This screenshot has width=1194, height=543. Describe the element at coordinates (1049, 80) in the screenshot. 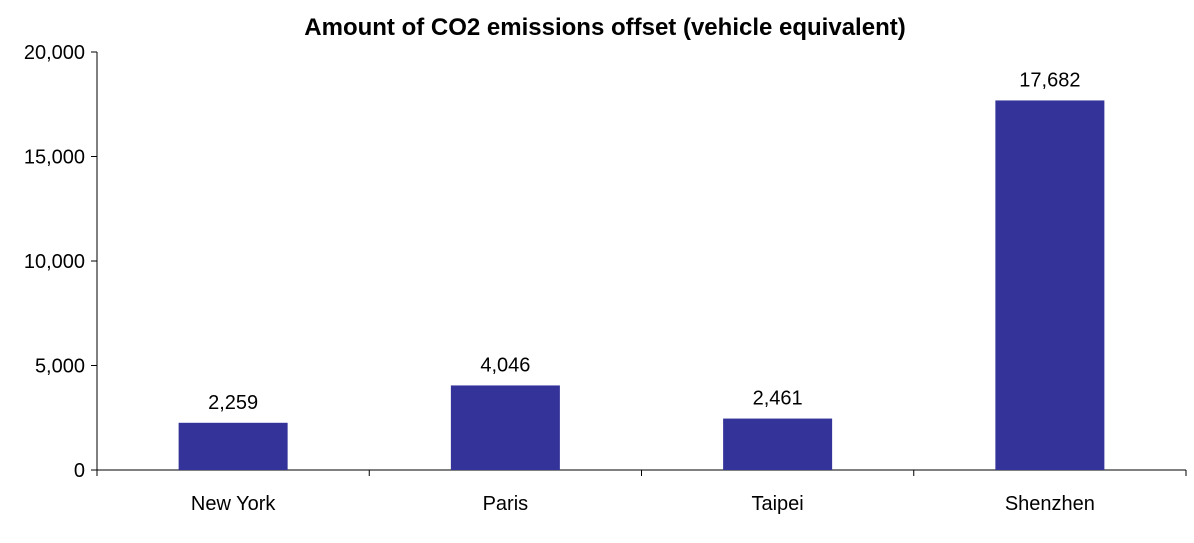

I see `data-label: 17,682` at that location.